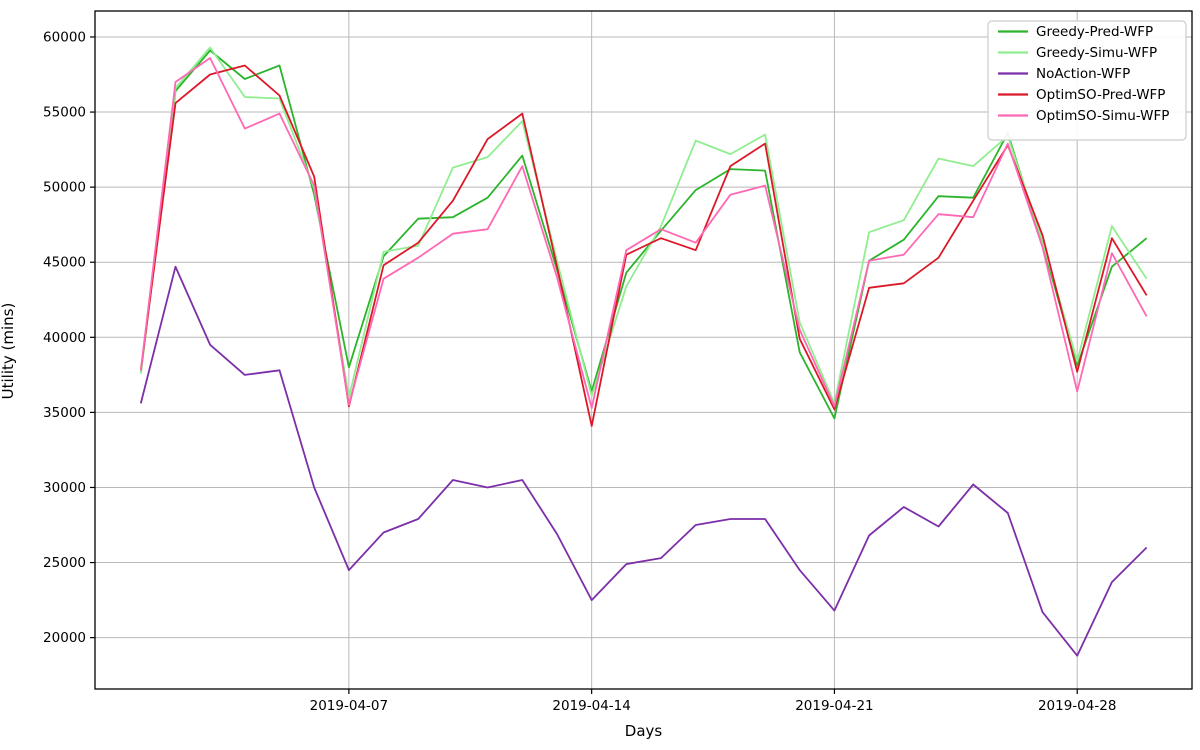  Describe the element at coordinates (64, 113) in the screenshot. I see `y-tick-label: 55000` at that location.